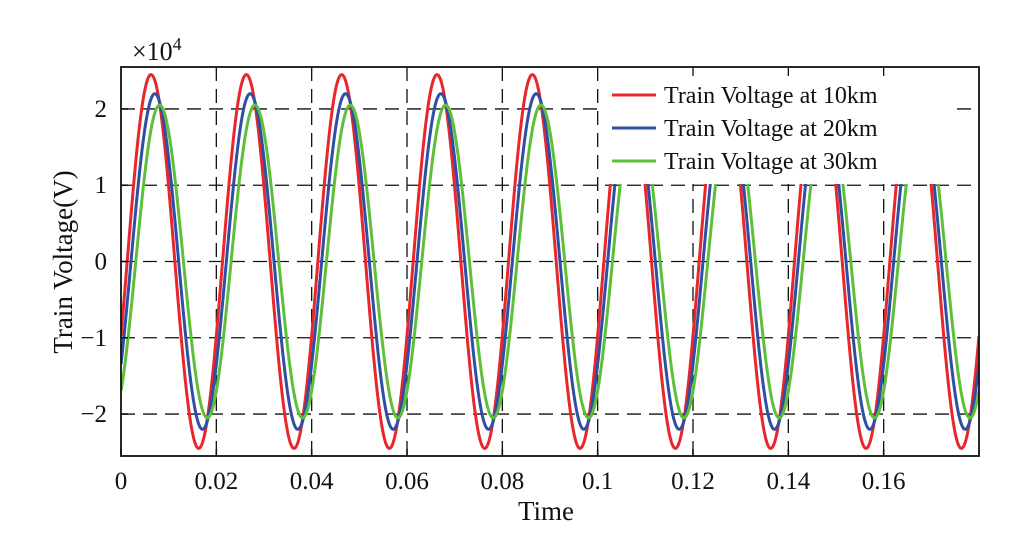 This screenshot has width=1025, height=541. What do you see at coordinates (101, 185) in the screenshot?
I see `y-tick-label: 1` at bounding box center [101, 185].